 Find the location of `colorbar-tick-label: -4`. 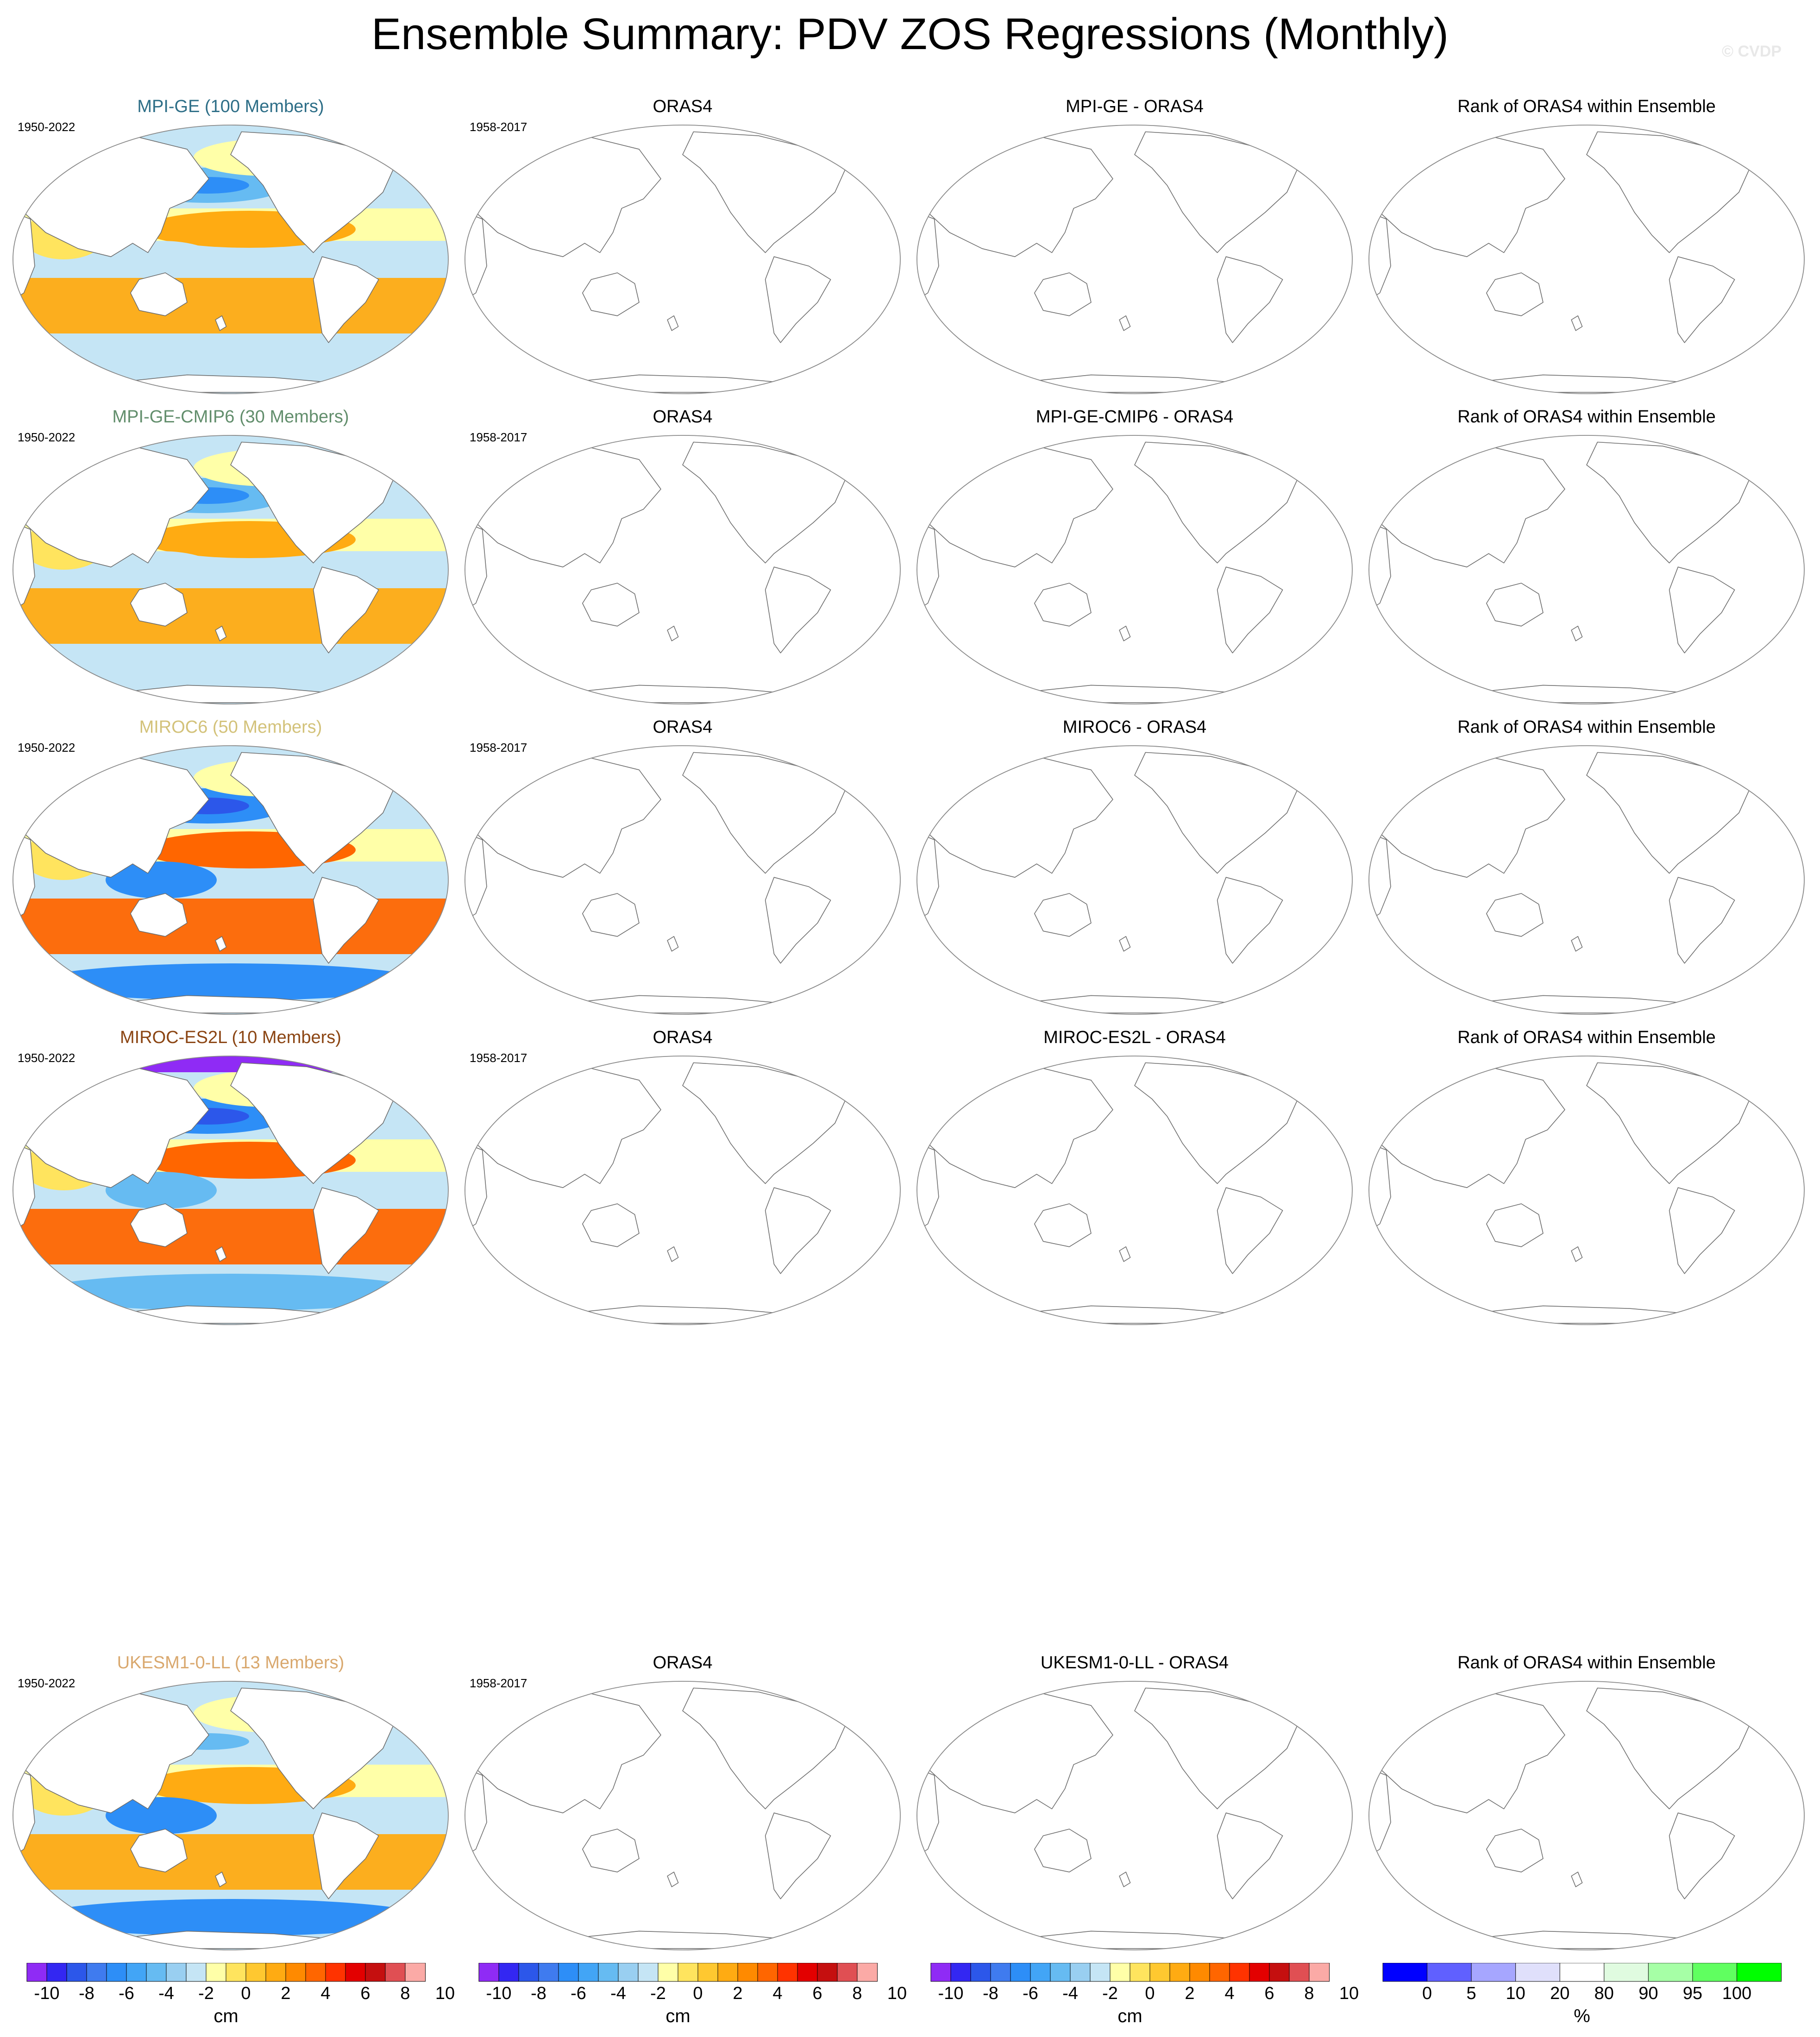

colorbar-tick-label: -4 is located at coordinates (1070, 1993).